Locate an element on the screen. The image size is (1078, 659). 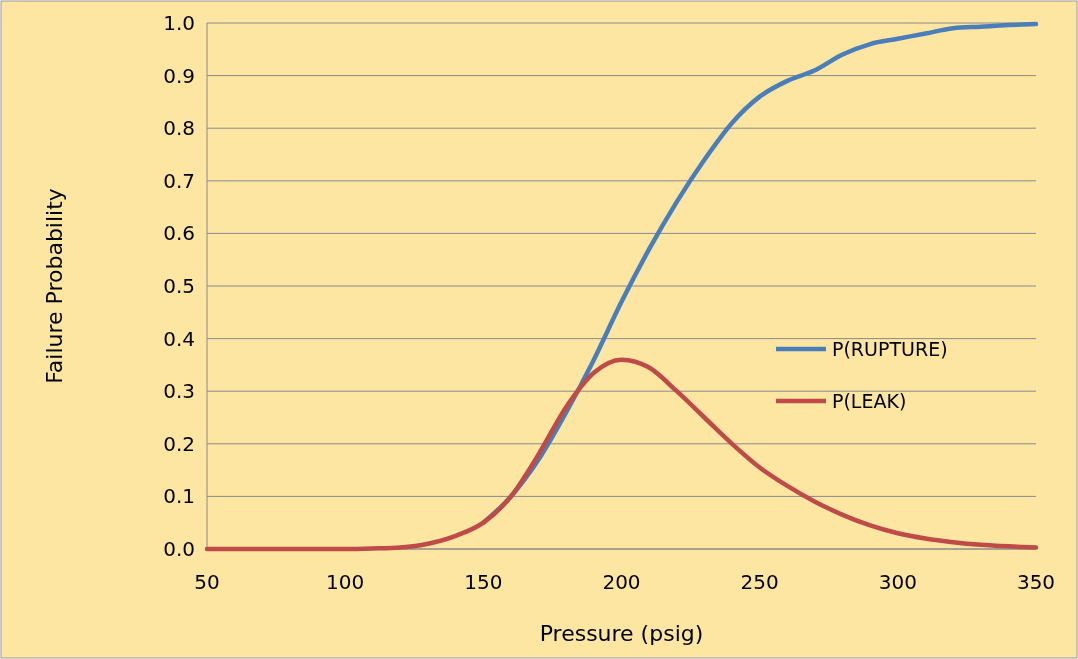
y-tick-label: 0.1 is located at coordinates (179, 496).